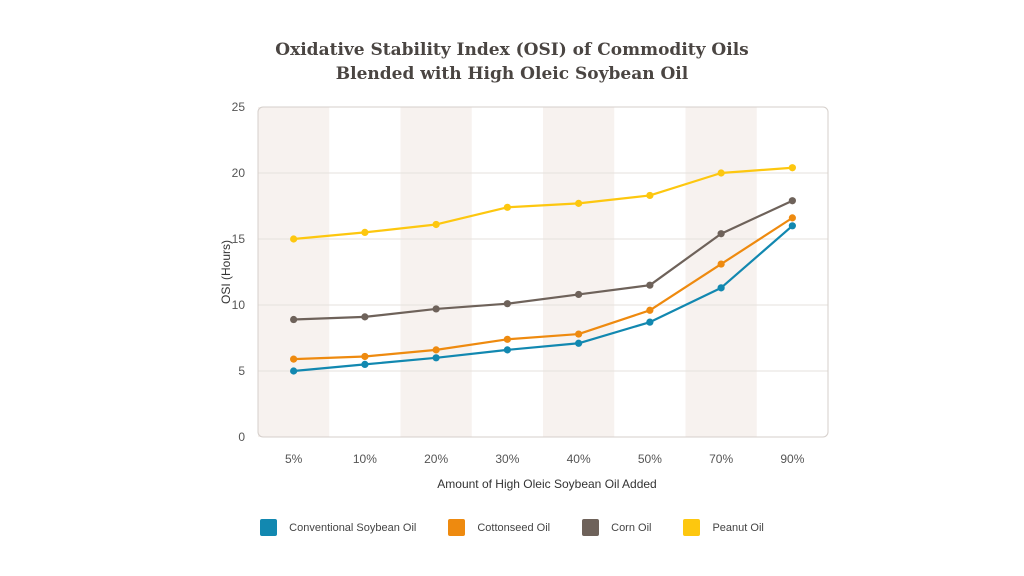  What do you see at coordinates (239, 173) in the screenshot?
I see `y-tick-label: 20` at bounding box center [239, 173].